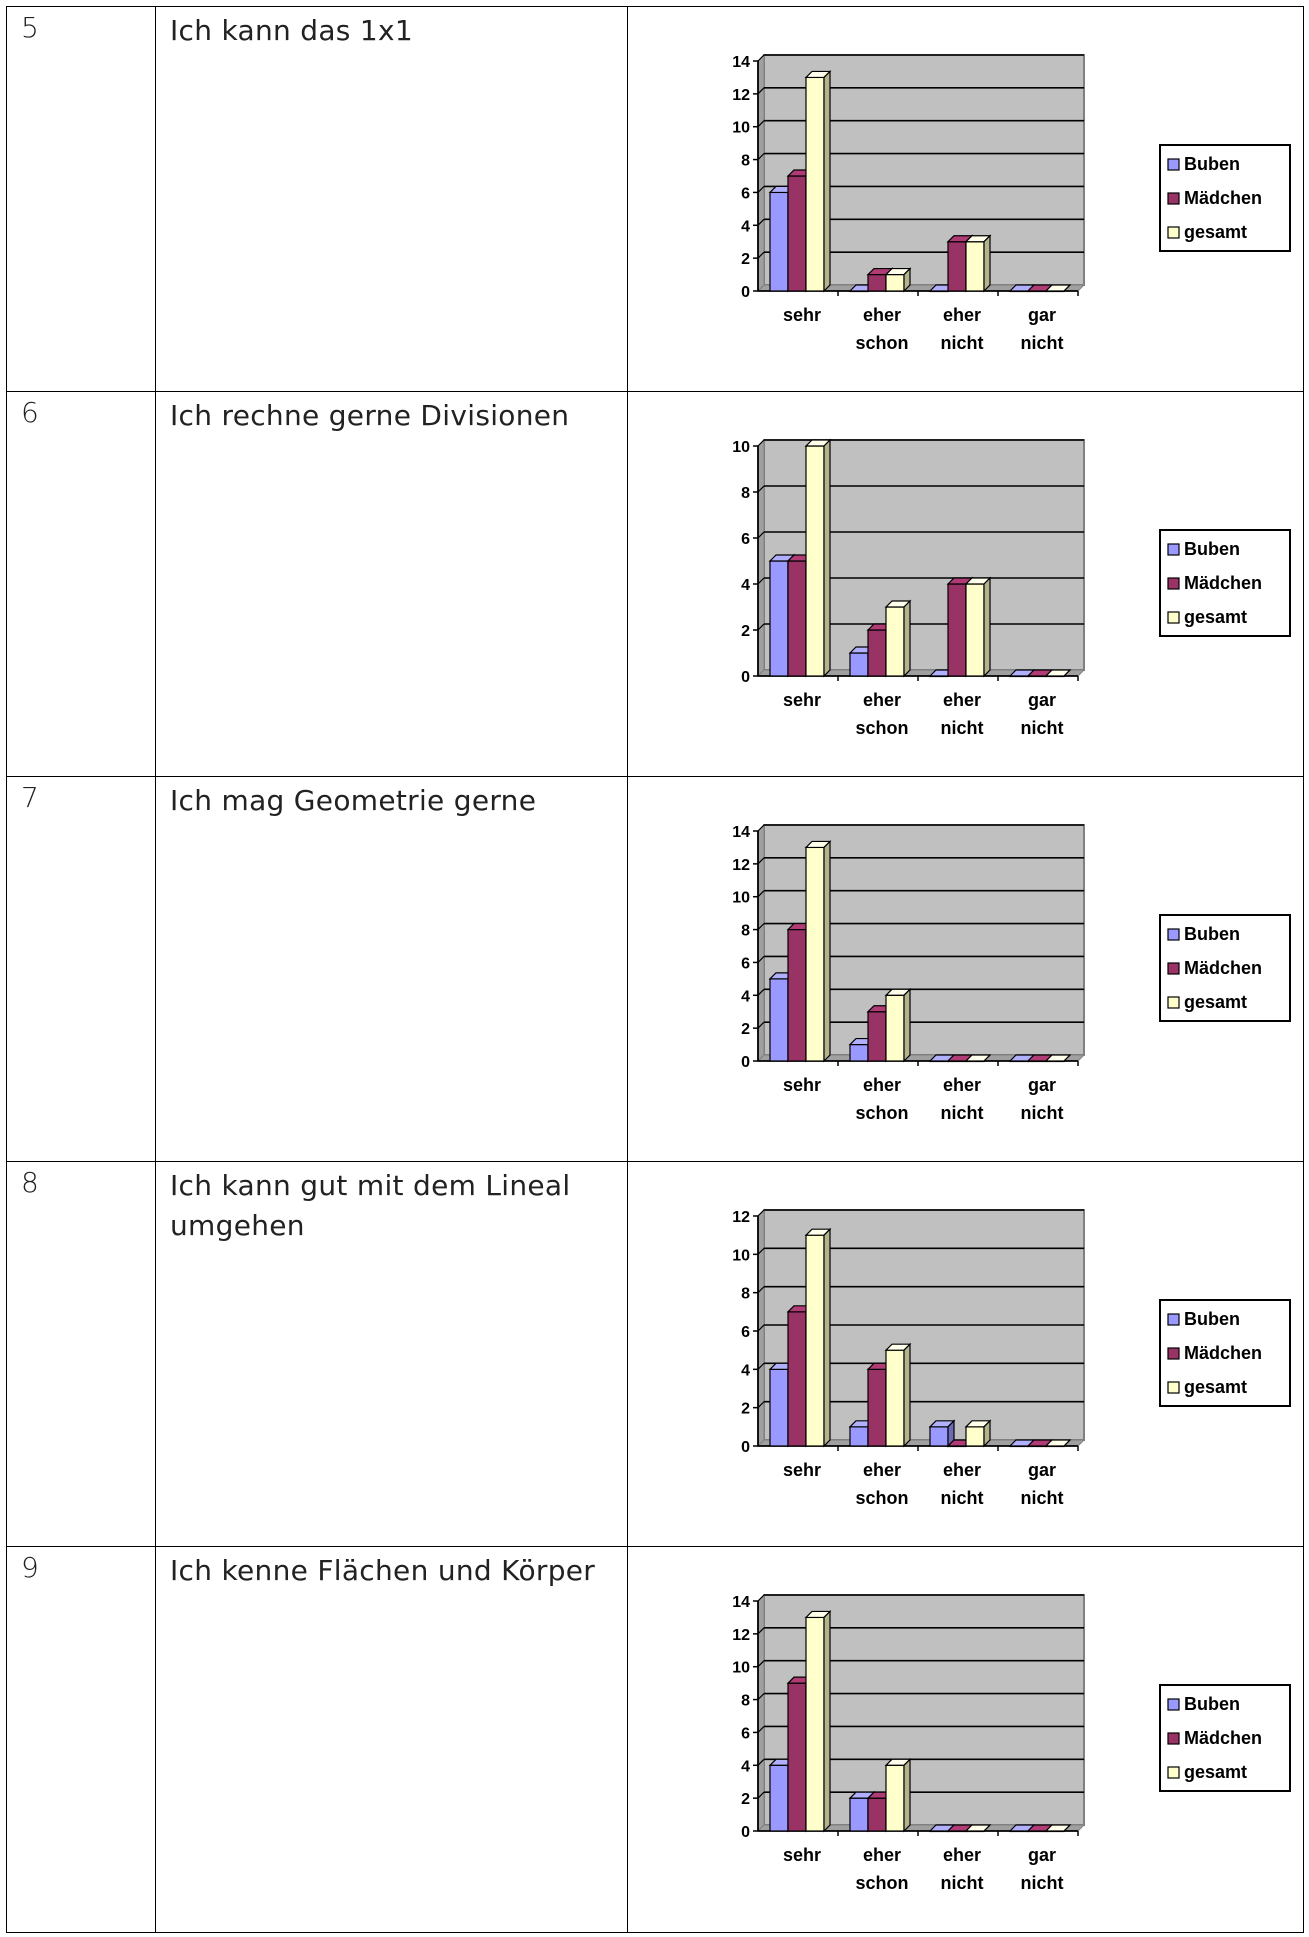  What do you see at coordinates (1215, 232) in the screenshot?
I see `legend-label: gesamt` at bounding box center [1215, 232].